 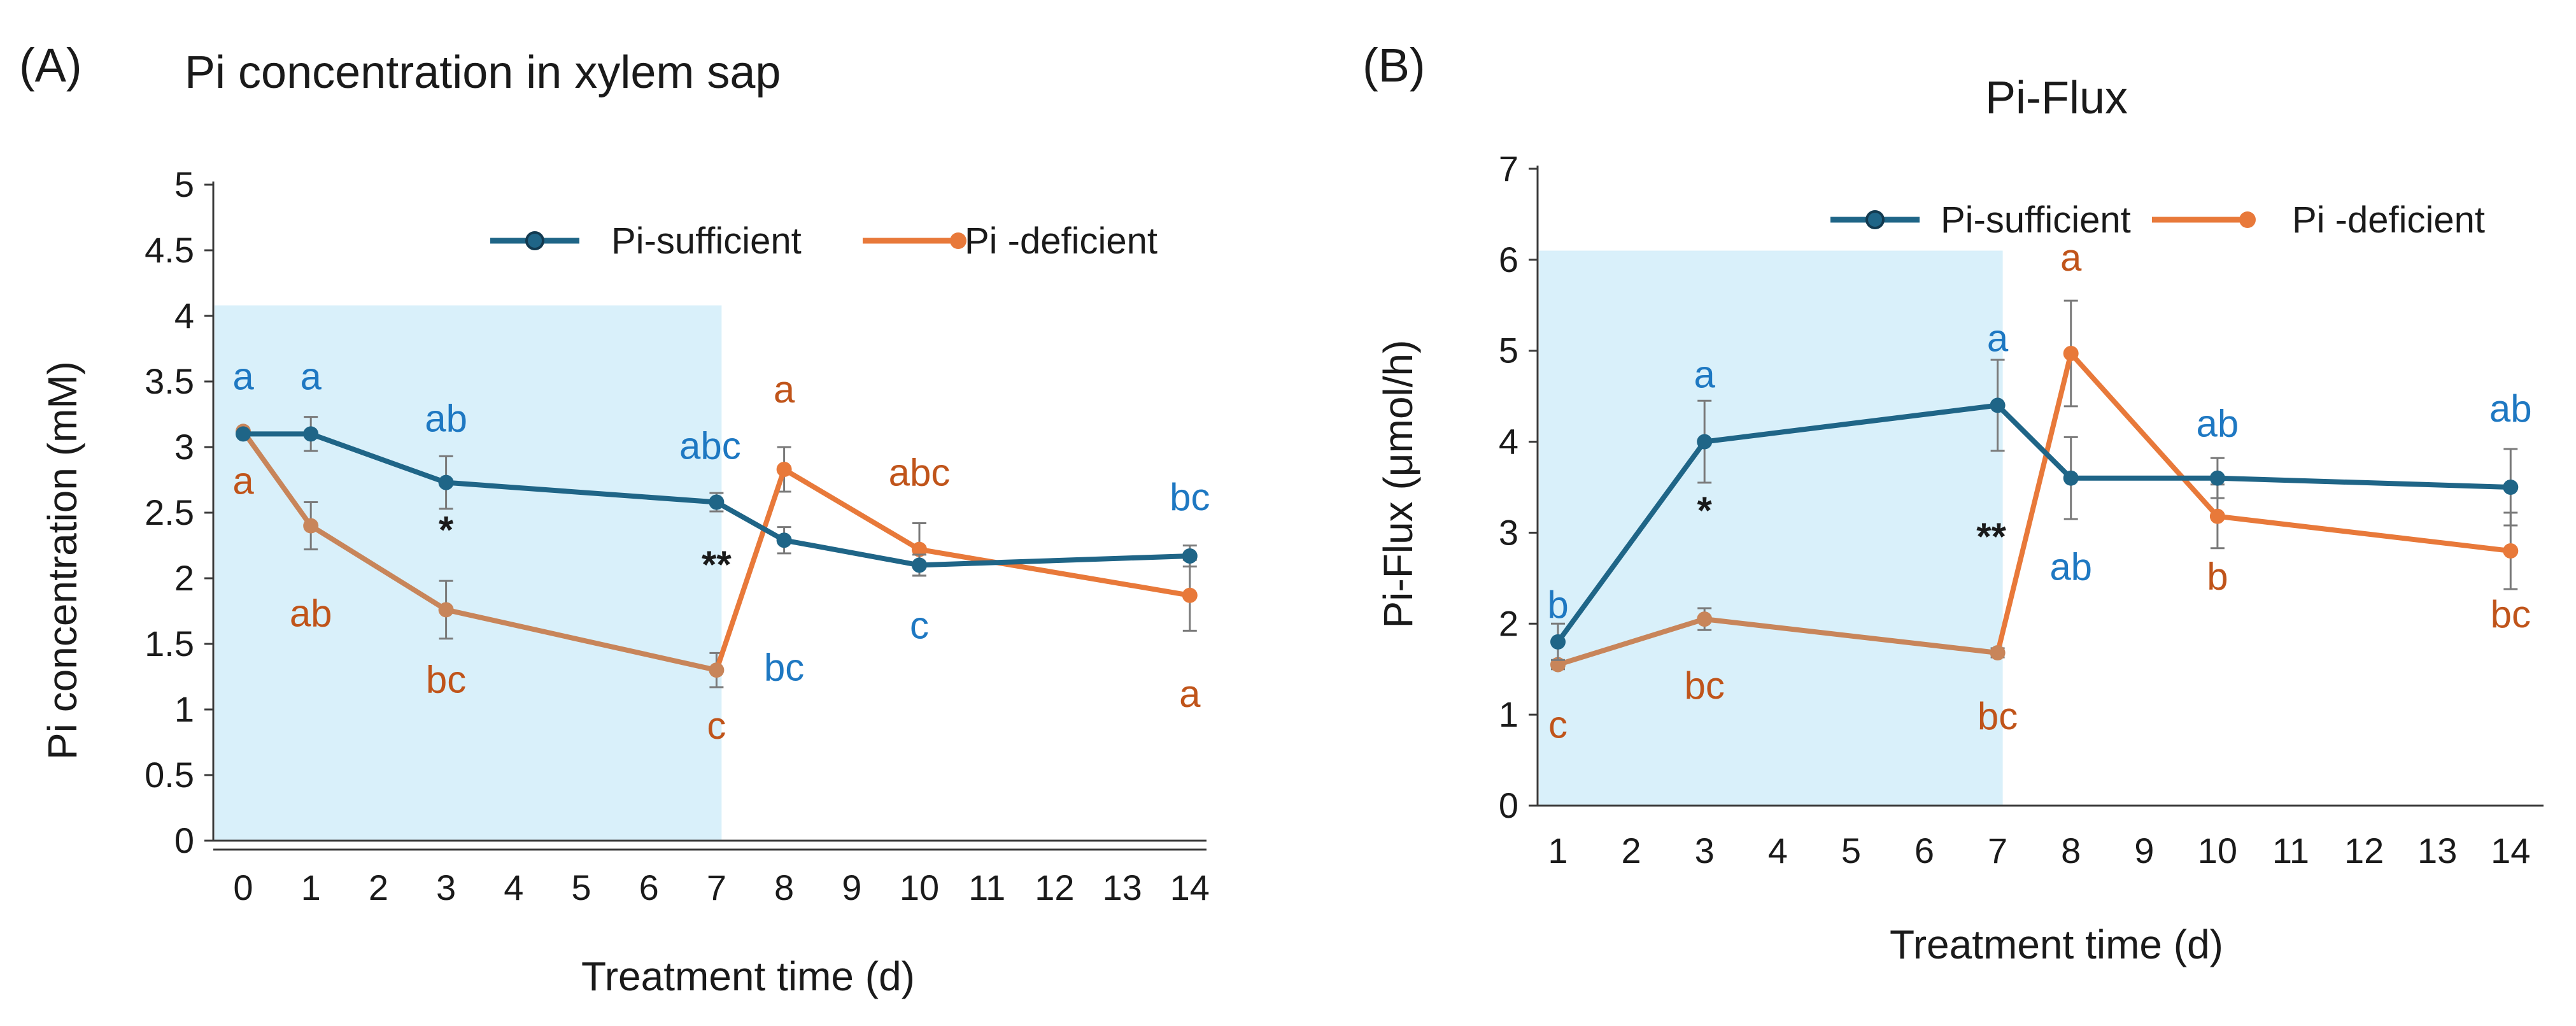 I want to click on panel-a-sufficient-letter: a, so click(x=311, y=376).